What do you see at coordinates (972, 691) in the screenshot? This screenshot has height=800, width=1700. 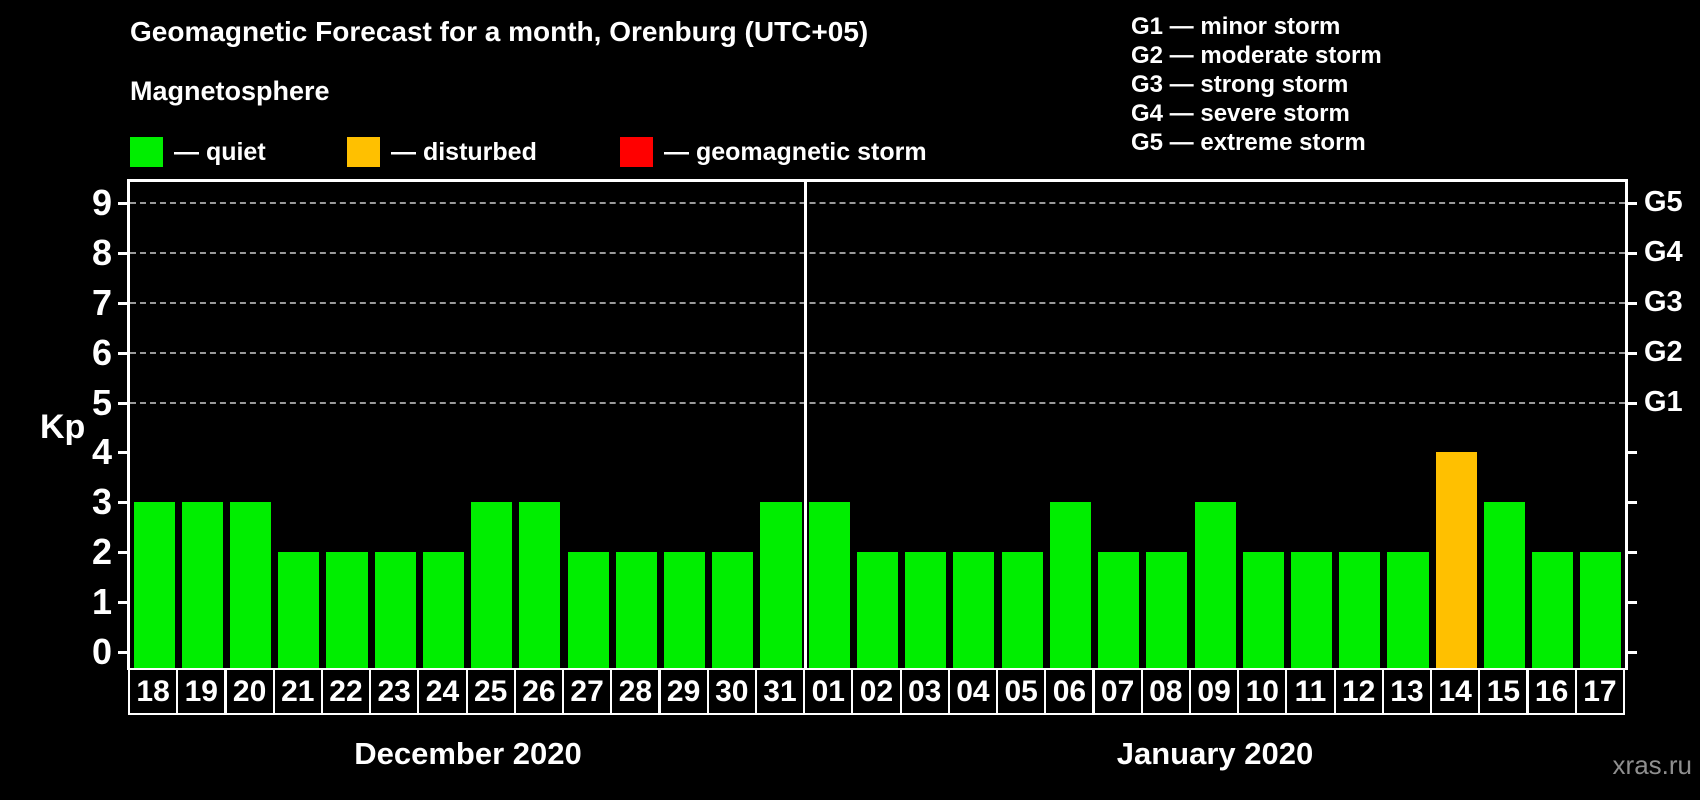 I see `day-label-jan-04: 04` at bounding box center [972, 691].